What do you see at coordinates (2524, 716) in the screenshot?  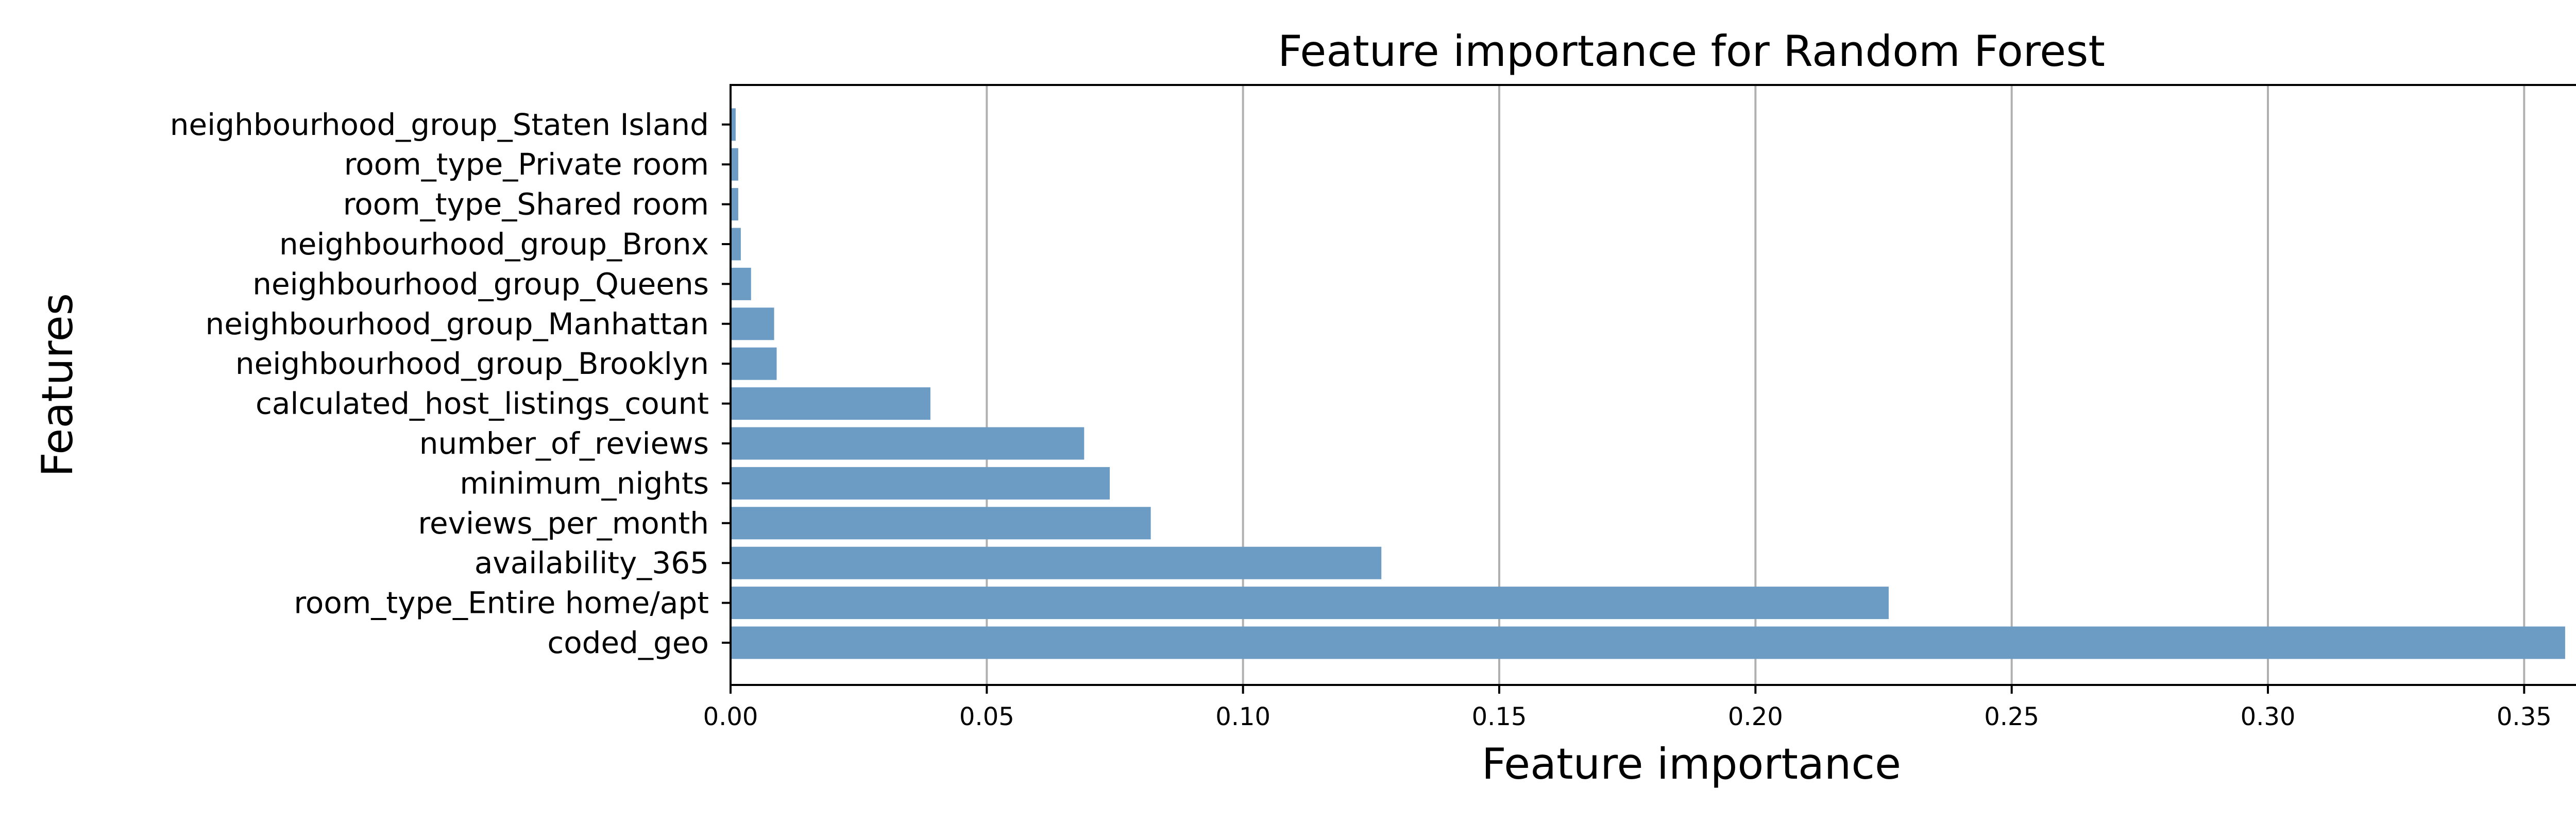 I see `x-tick-label: 0.35` at bounding box center [2524, 716].